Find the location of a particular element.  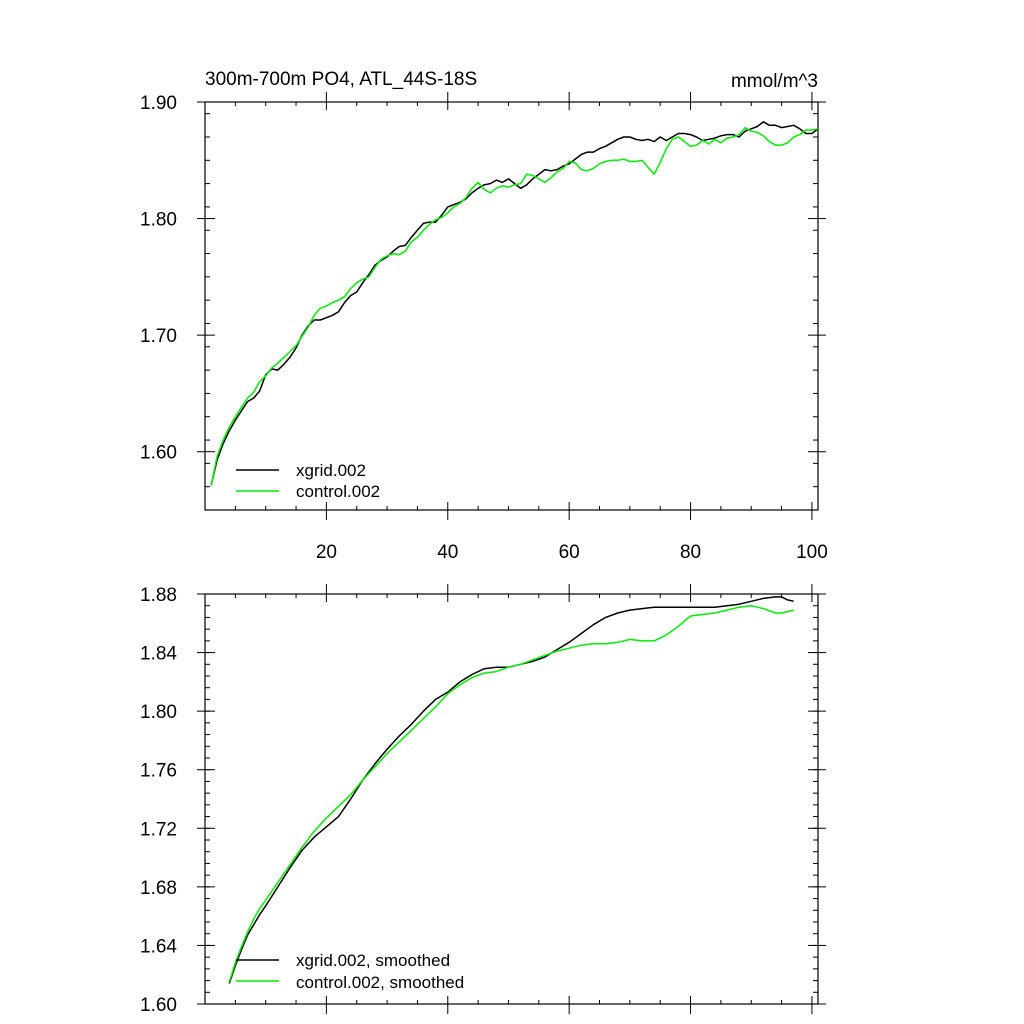

legend-label-xgrid-smoothed: xgrid.002, smoothed is located at coordinates (373, 960).